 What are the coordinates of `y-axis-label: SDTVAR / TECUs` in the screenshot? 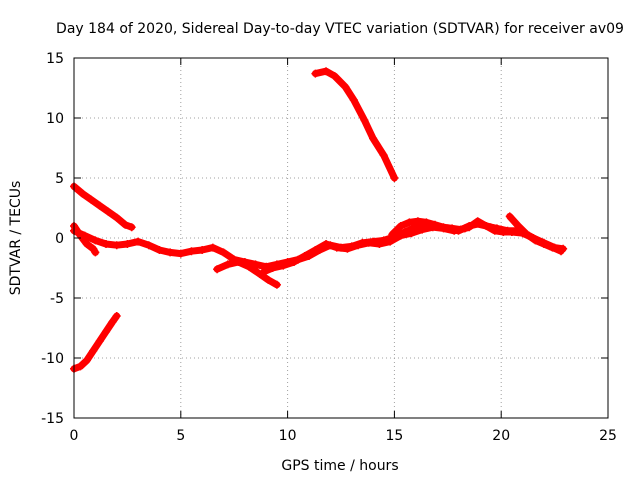 It's located at (16, 238).